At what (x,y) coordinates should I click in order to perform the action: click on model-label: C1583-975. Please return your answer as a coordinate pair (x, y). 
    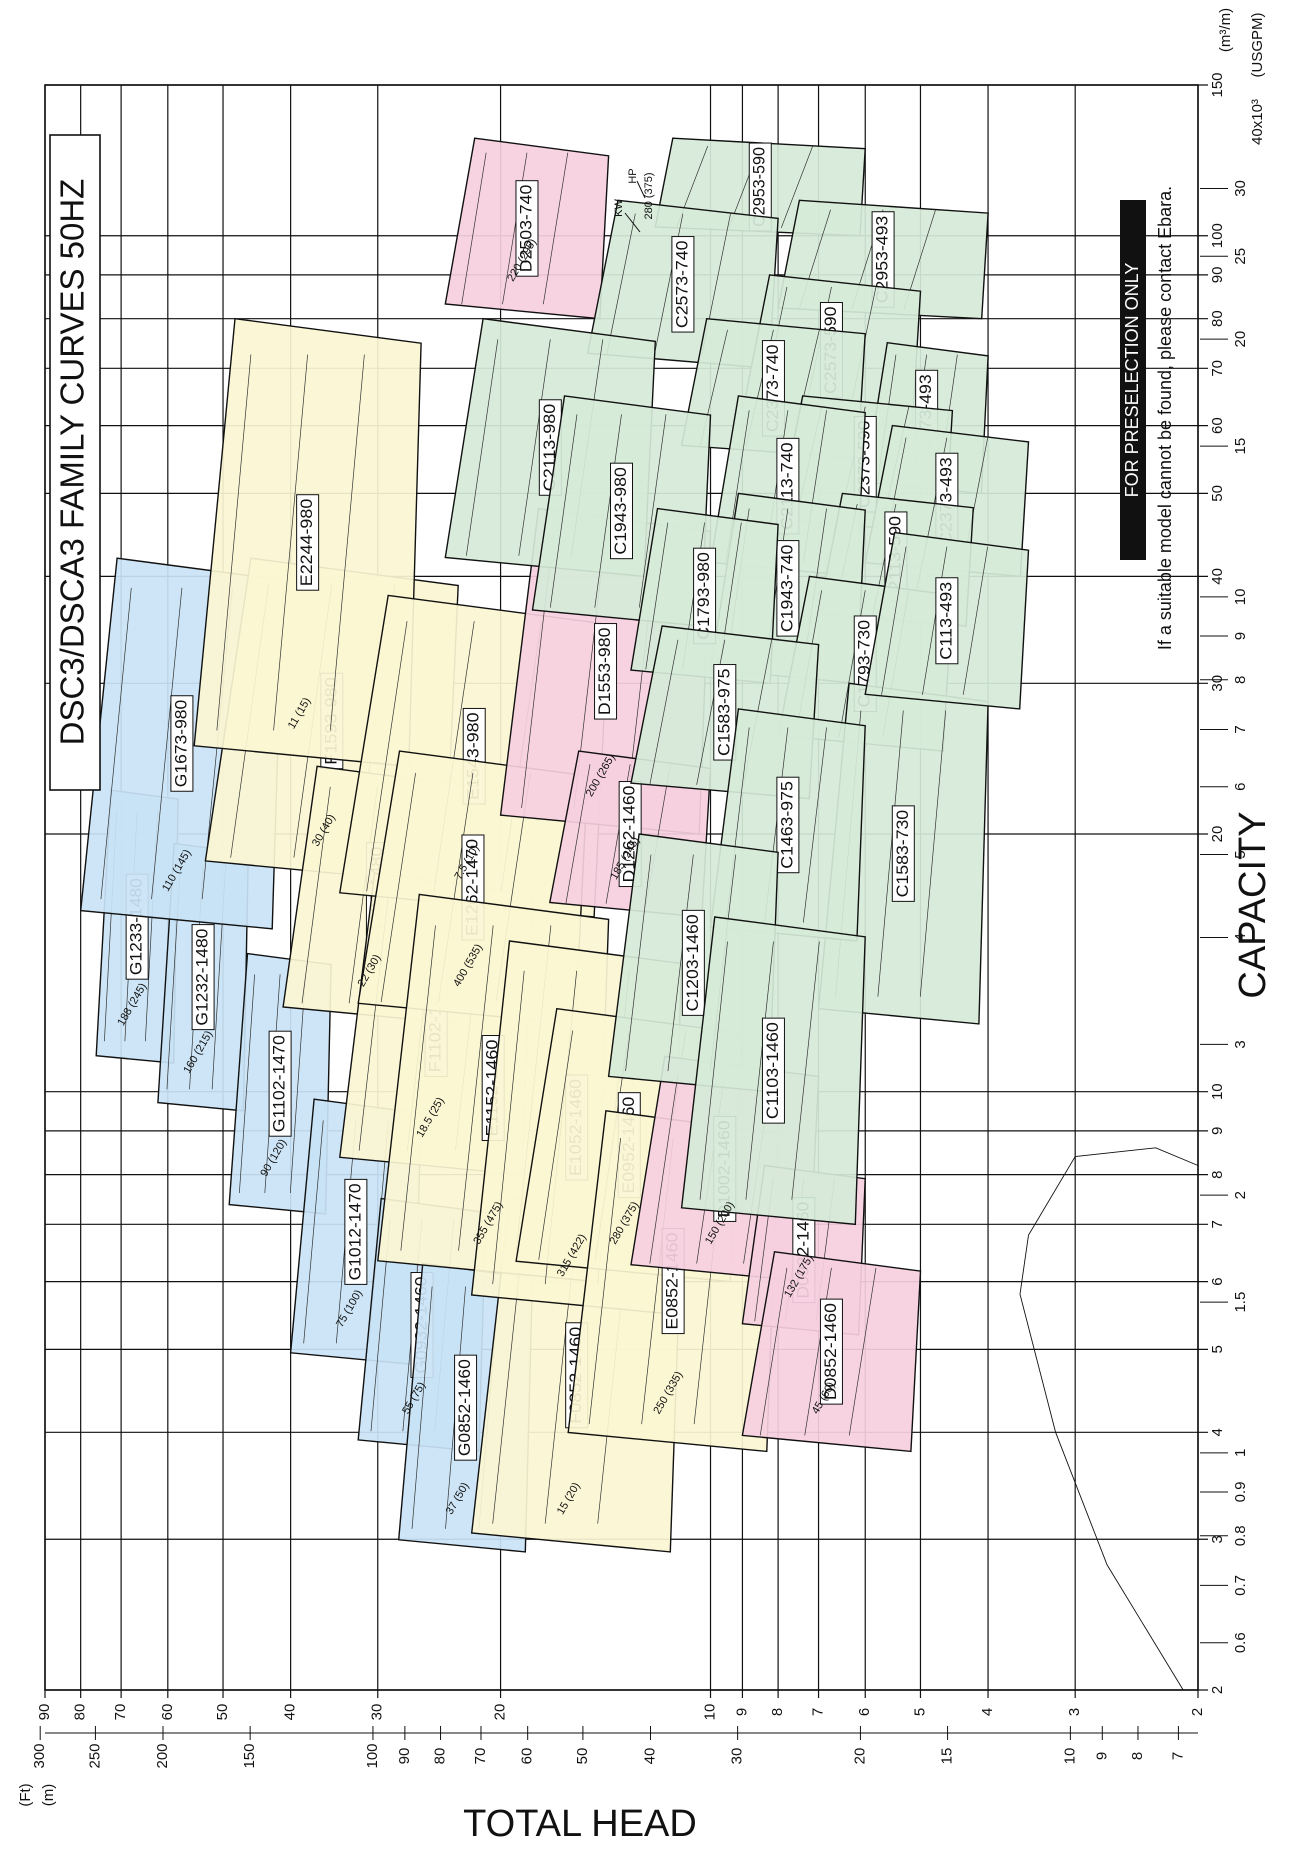
    Looking at the image, I should click on (723, 713).